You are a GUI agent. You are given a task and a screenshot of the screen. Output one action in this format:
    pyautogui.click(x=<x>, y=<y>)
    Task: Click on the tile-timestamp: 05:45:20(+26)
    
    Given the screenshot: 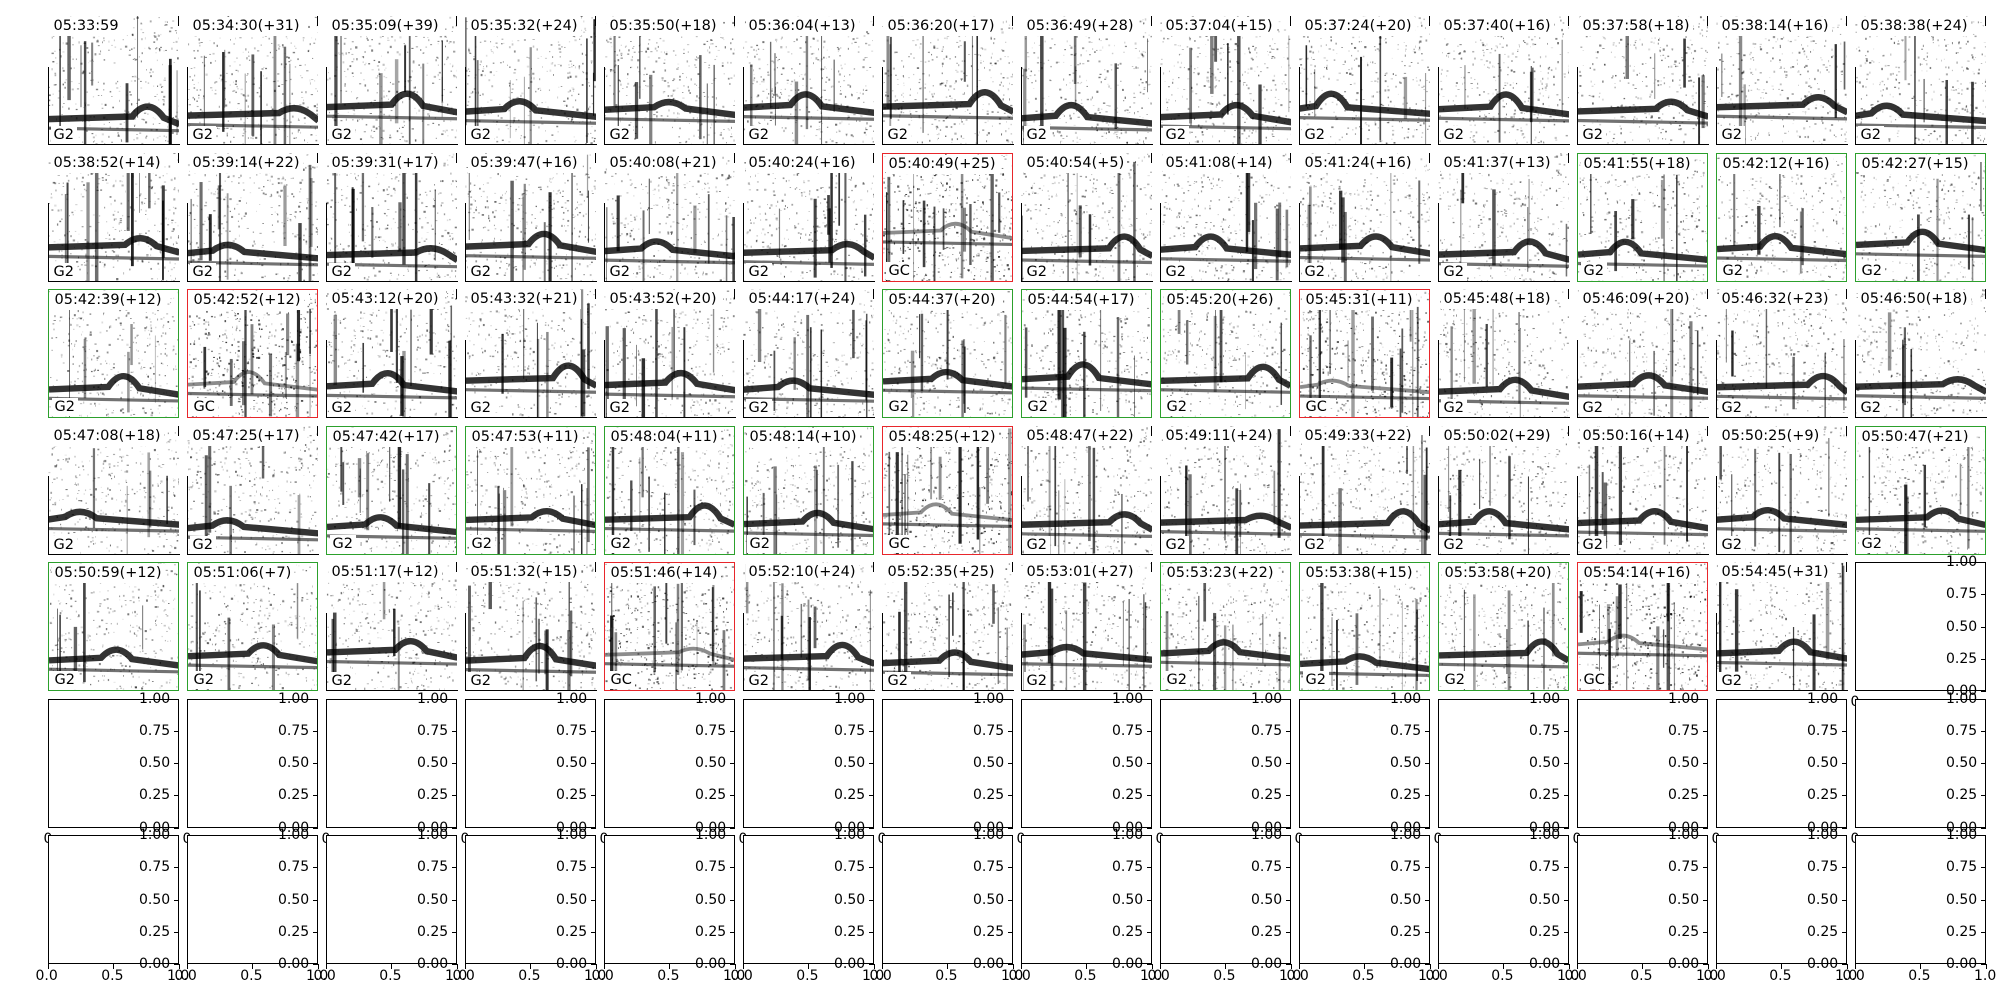 What is the action you would take?
    pyautogui.click(x=1220, y=300)
    